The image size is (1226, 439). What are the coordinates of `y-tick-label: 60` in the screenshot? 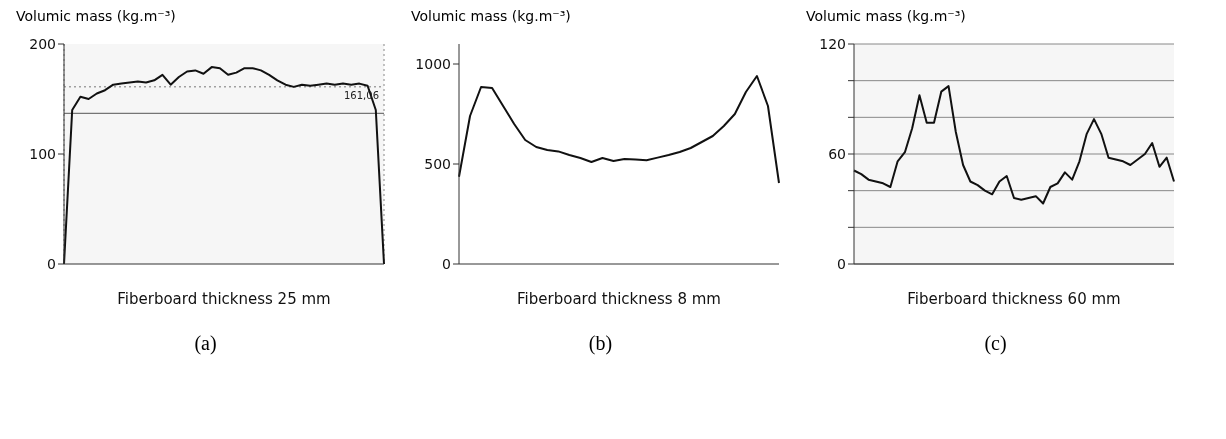 It's located at (837, 153).